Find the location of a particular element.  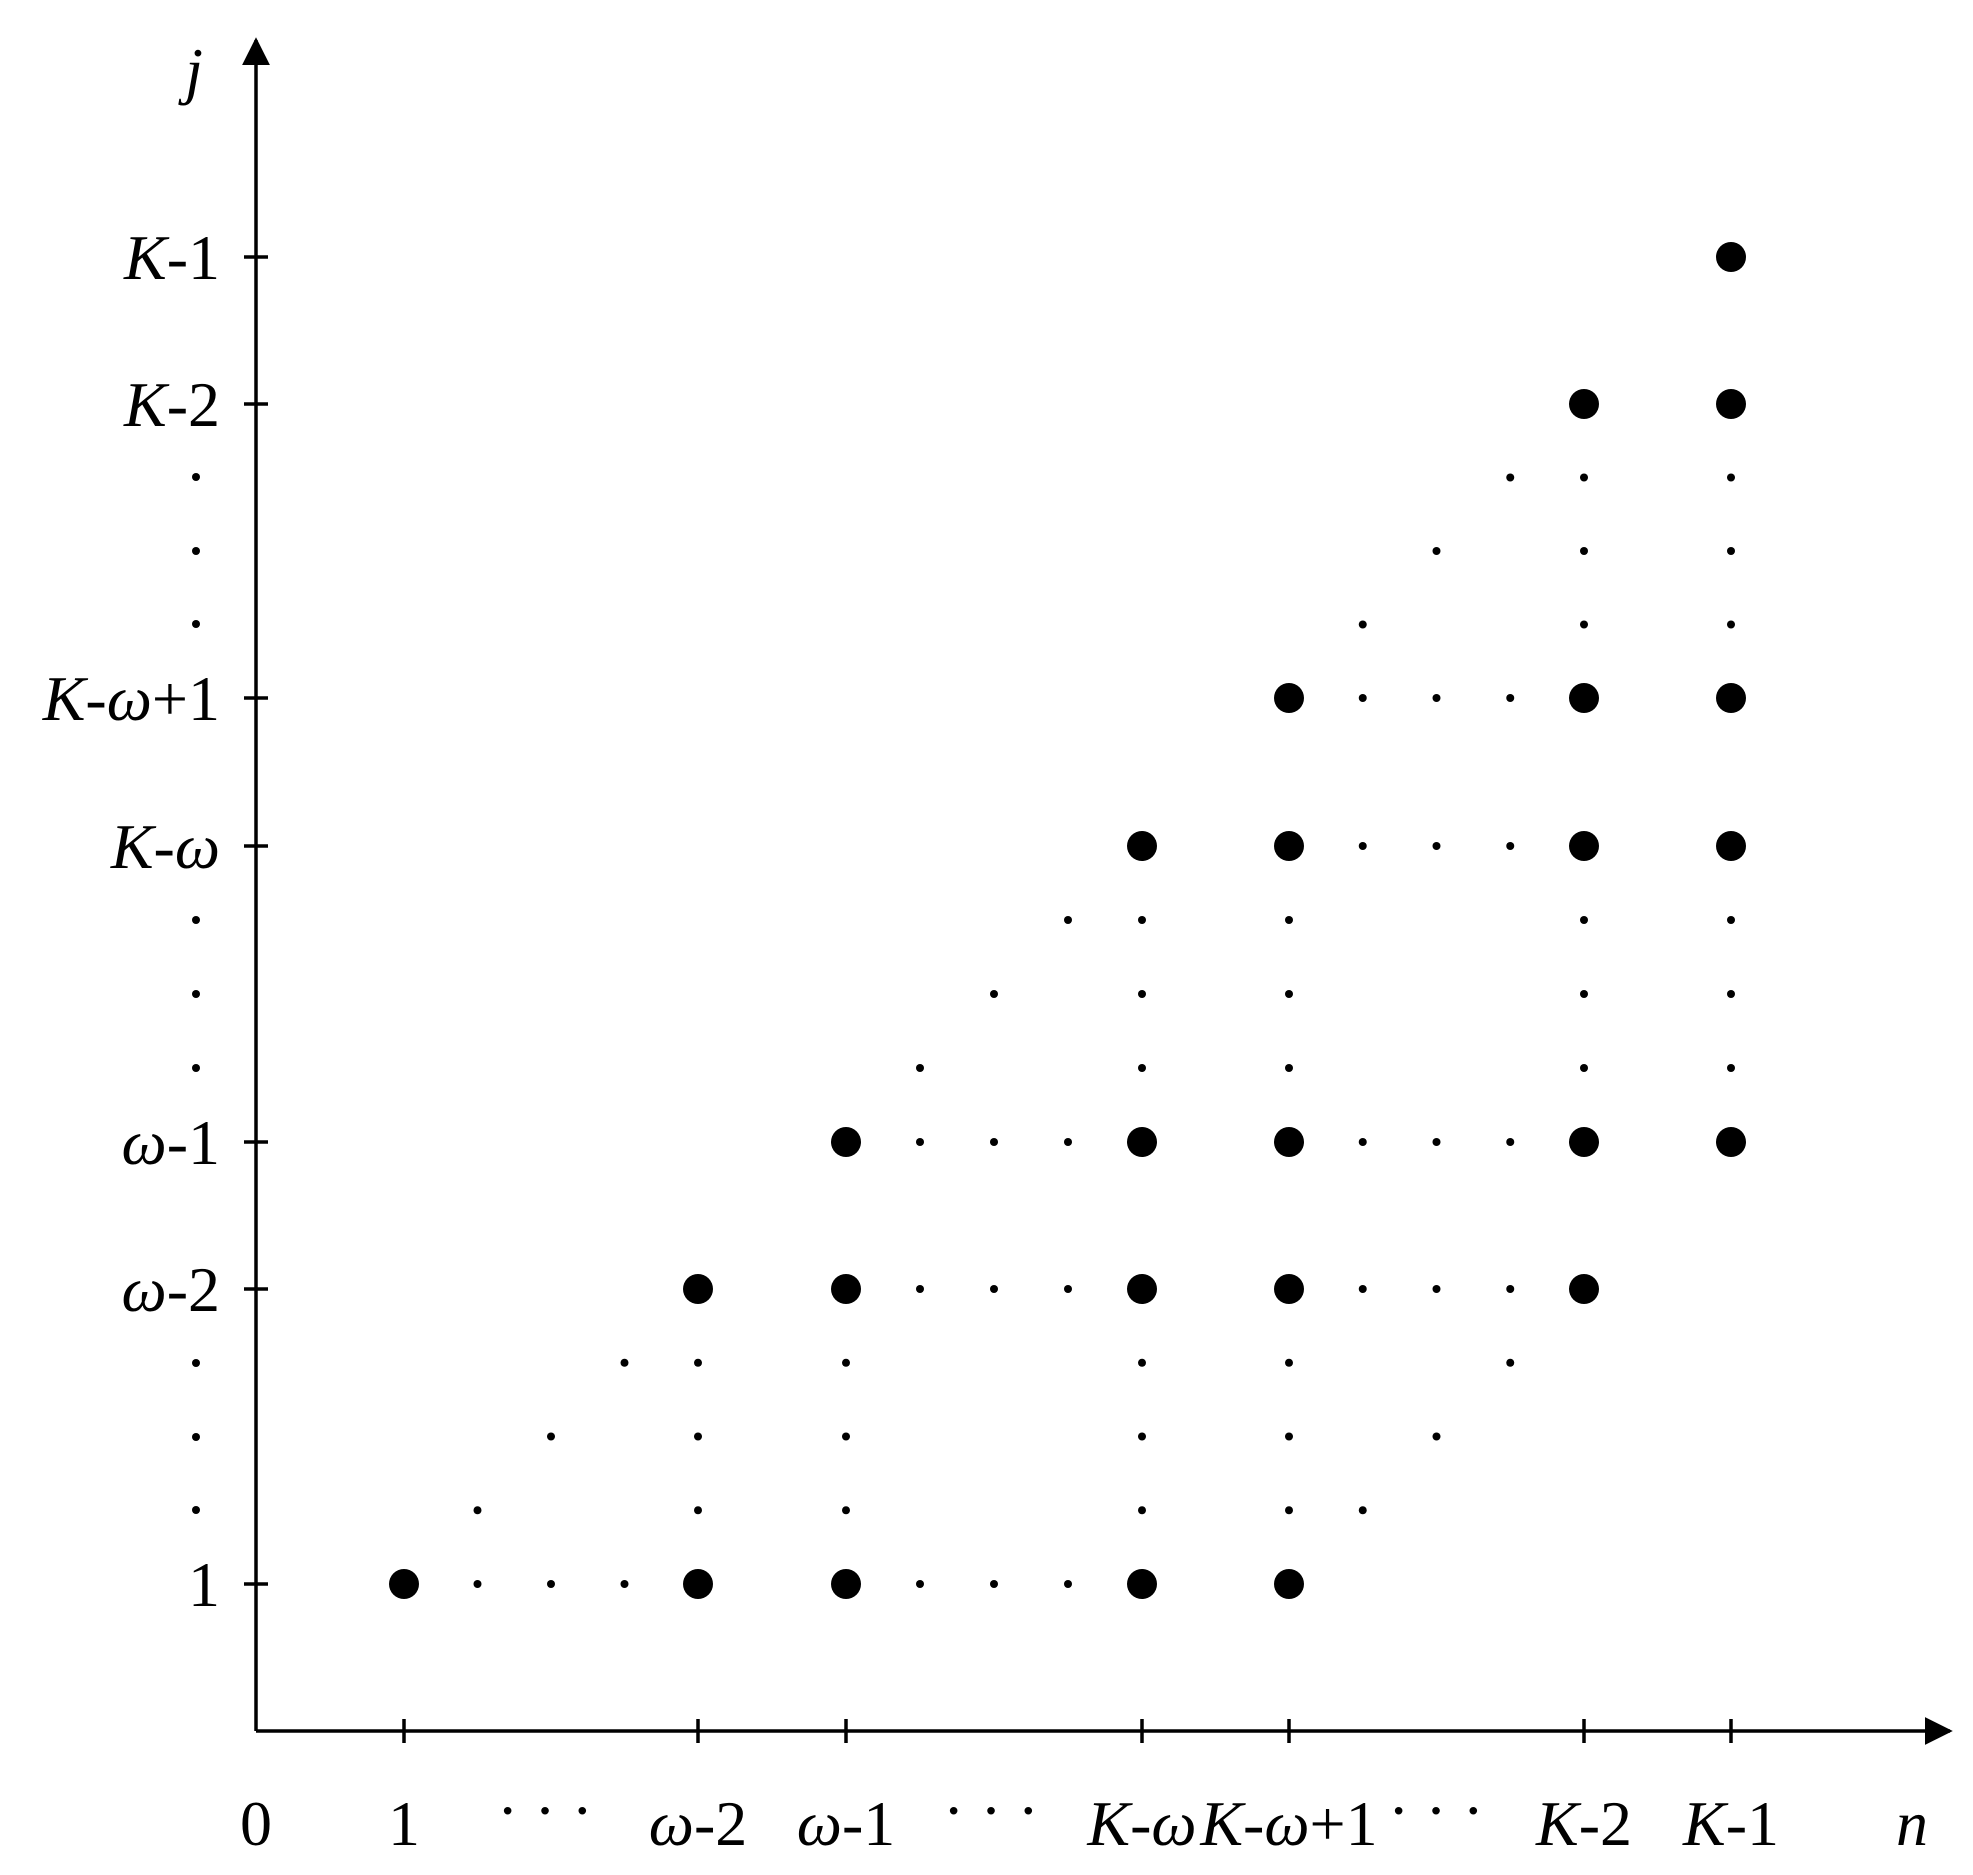

y-tick-label: K-ω+1 is located at coordinates (131, 698).